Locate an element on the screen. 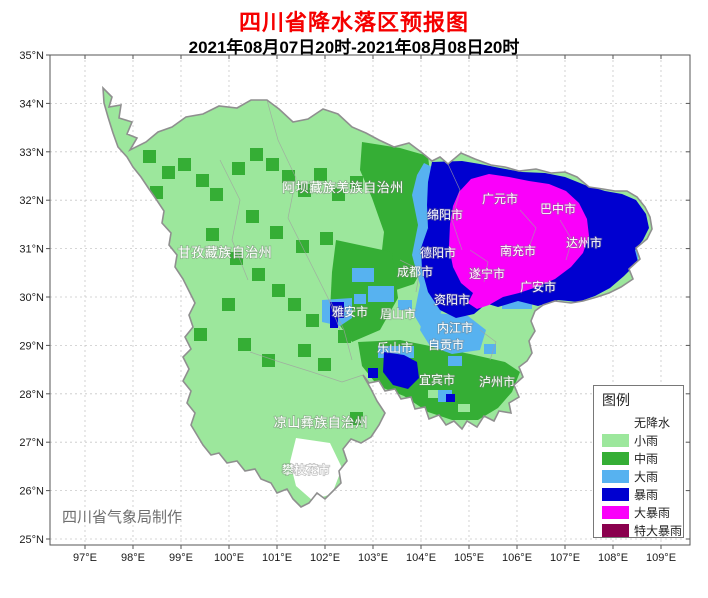  legend-item: 无降水 is located at coordinates (642, 422).